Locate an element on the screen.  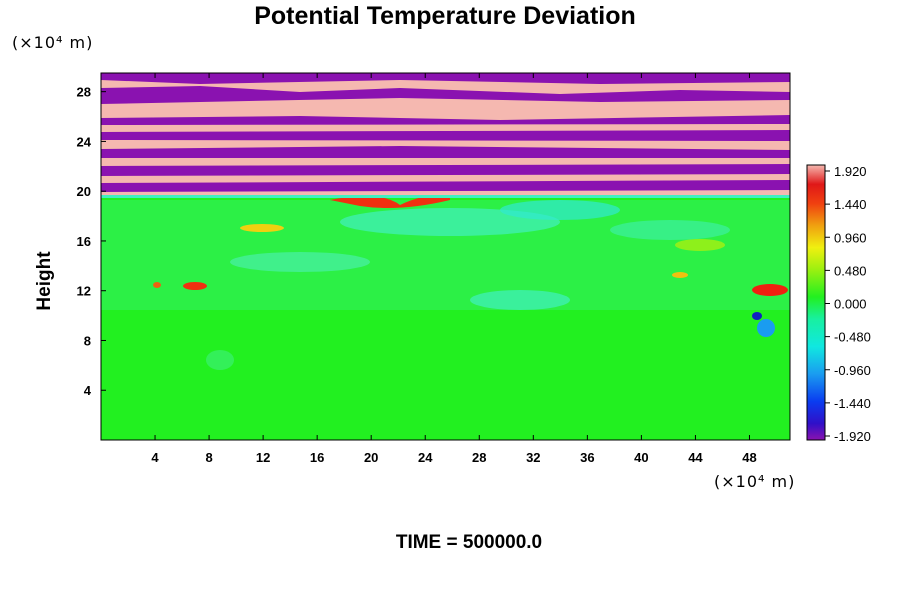
faint-patch is located at coordinates (220, 360).